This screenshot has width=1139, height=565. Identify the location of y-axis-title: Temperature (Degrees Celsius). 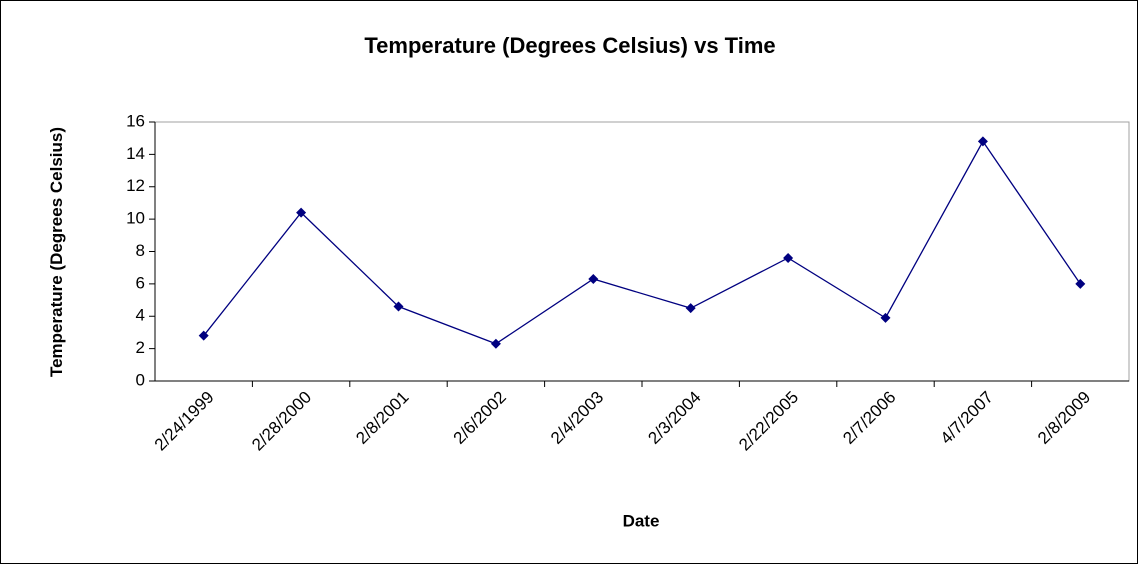
(56, 252).